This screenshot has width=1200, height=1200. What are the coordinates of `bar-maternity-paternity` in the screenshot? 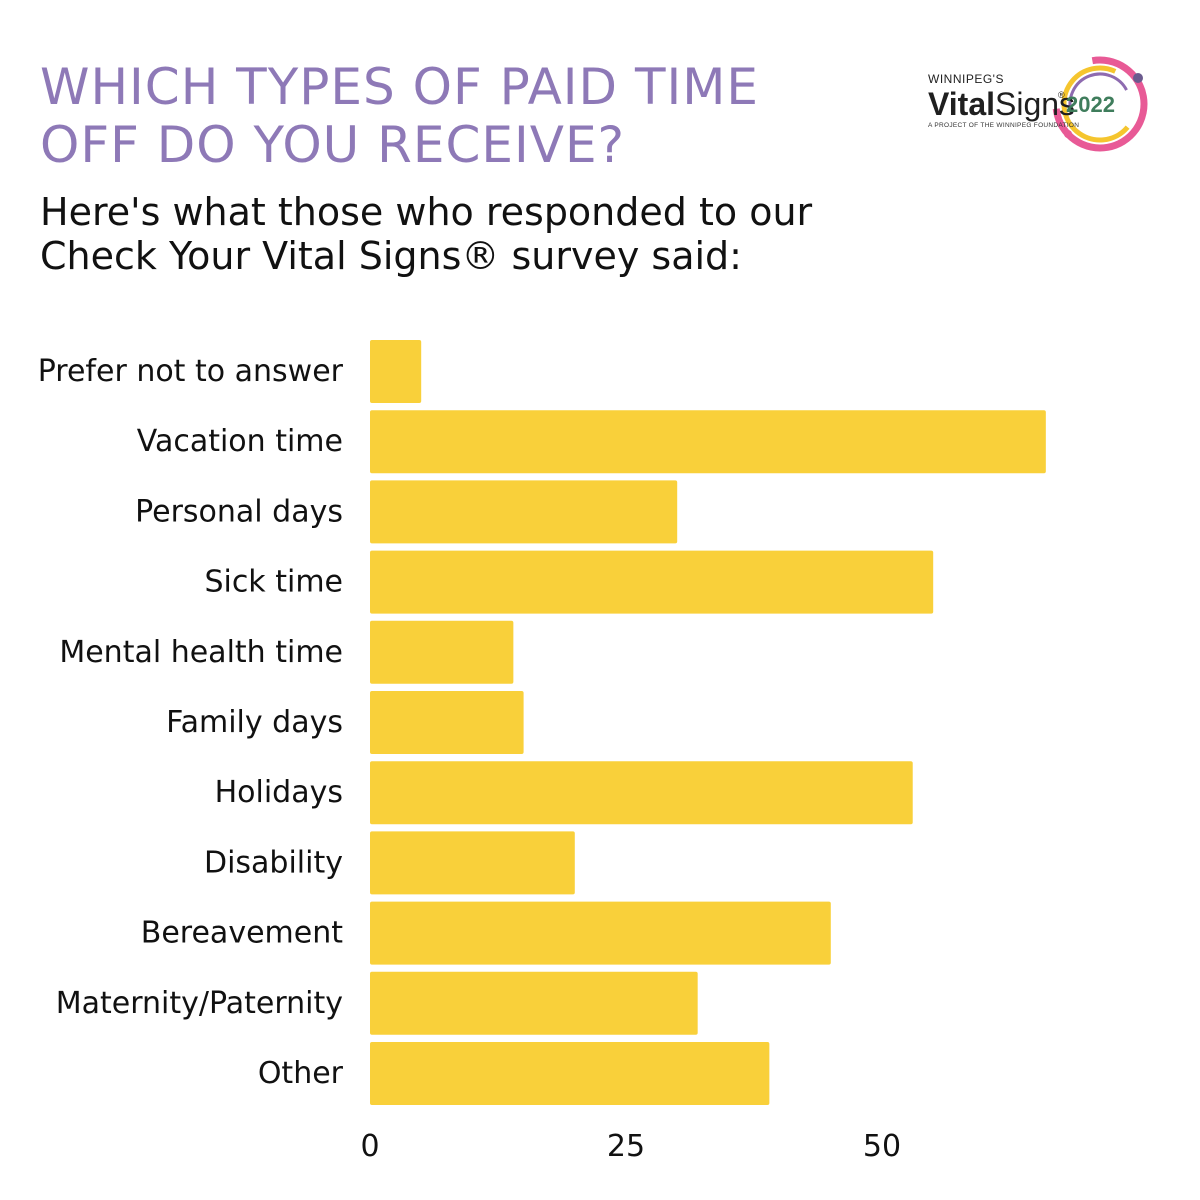 It's located at (534, 1003).